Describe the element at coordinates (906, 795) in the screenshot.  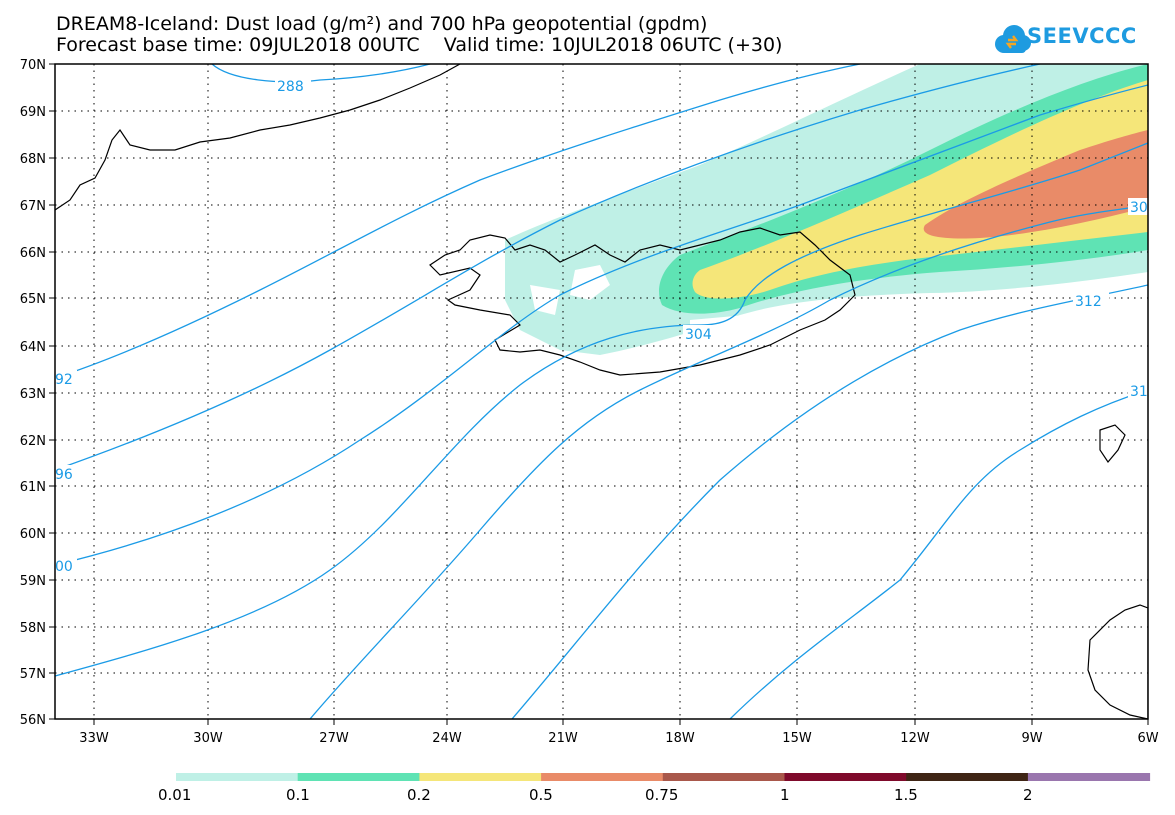
I see `colorbar-label: 1.5` at that location.